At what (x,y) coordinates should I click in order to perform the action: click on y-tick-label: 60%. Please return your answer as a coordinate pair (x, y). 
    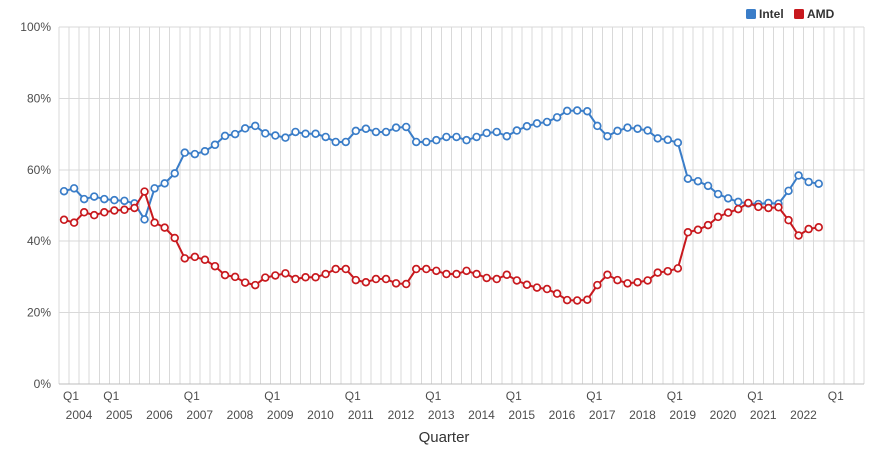
    Looking at the image, I should click on (39, 170).